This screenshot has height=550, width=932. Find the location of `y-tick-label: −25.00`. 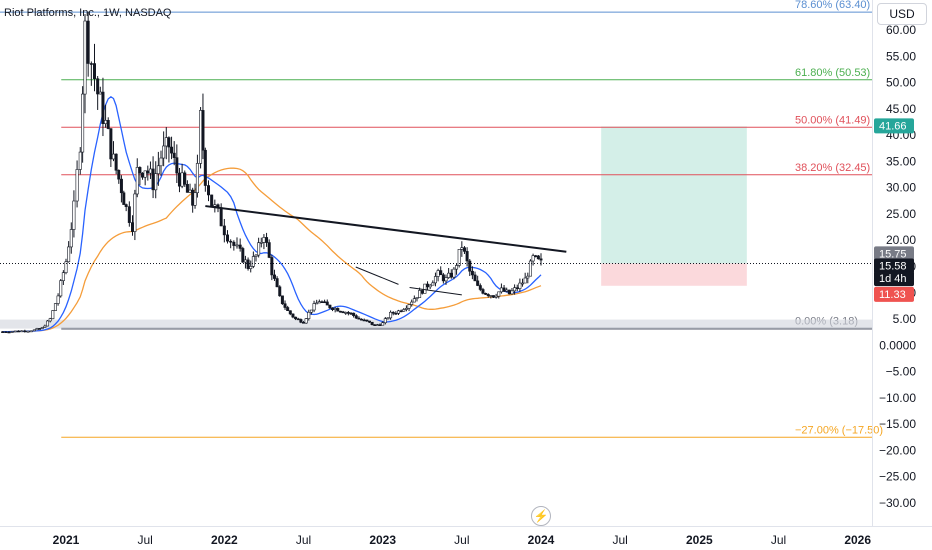

y-tick-label: −25.00 is located at coordinates (897, 477).